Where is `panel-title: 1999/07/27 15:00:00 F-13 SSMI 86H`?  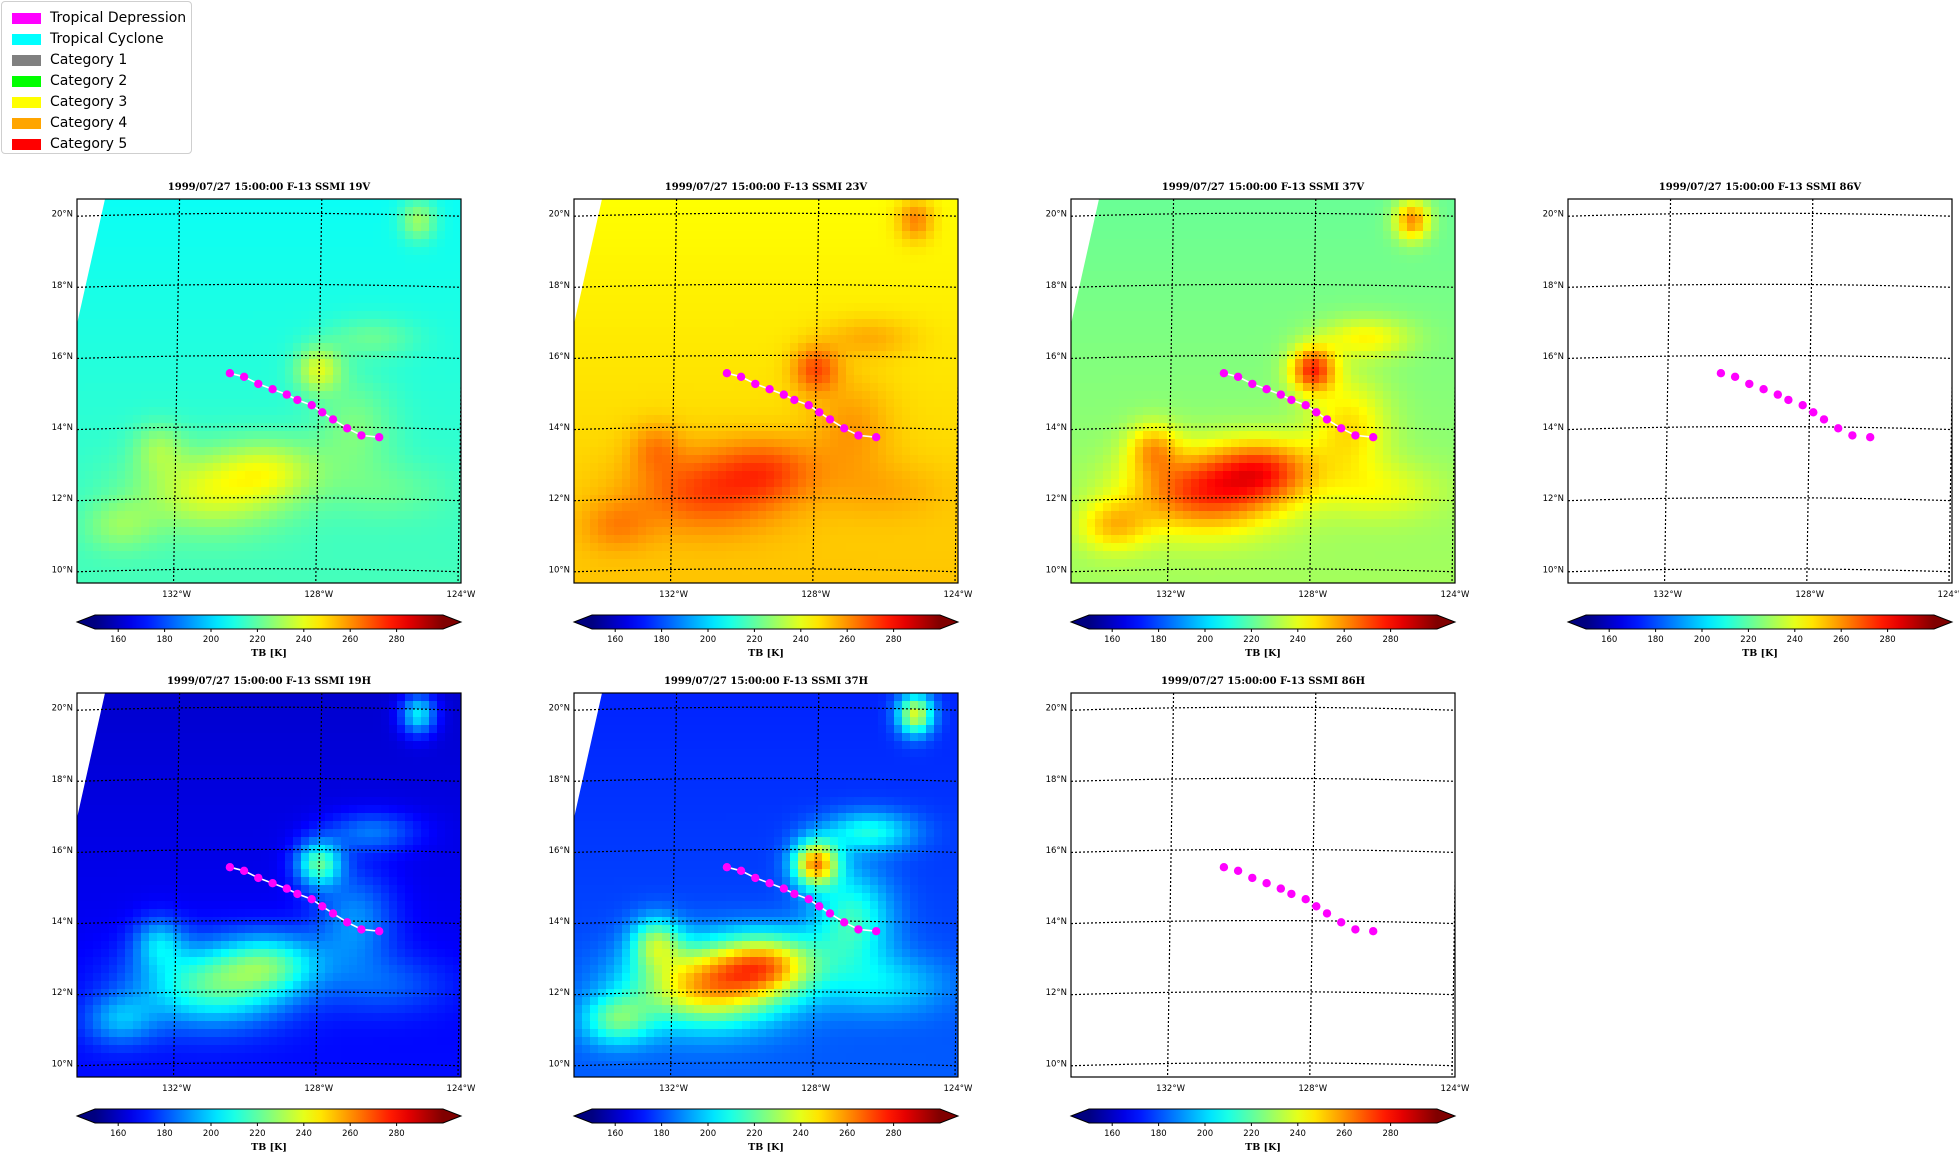 panel-title: 1999/07/27 15:00:00 F-13 SSMI 86H is located at coordinates (1263, 681).